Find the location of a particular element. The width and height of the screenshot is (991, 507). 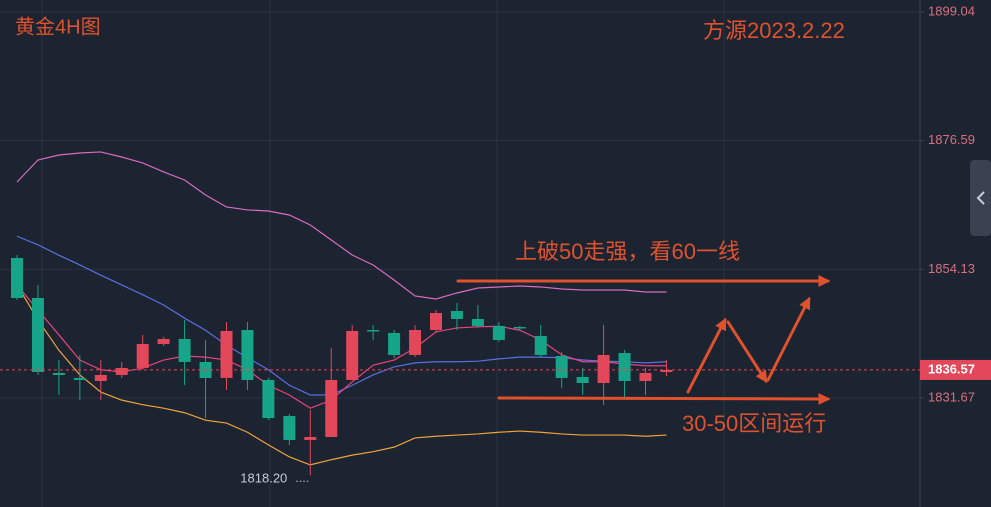

last-price-box is located at coordinates (955, 369).